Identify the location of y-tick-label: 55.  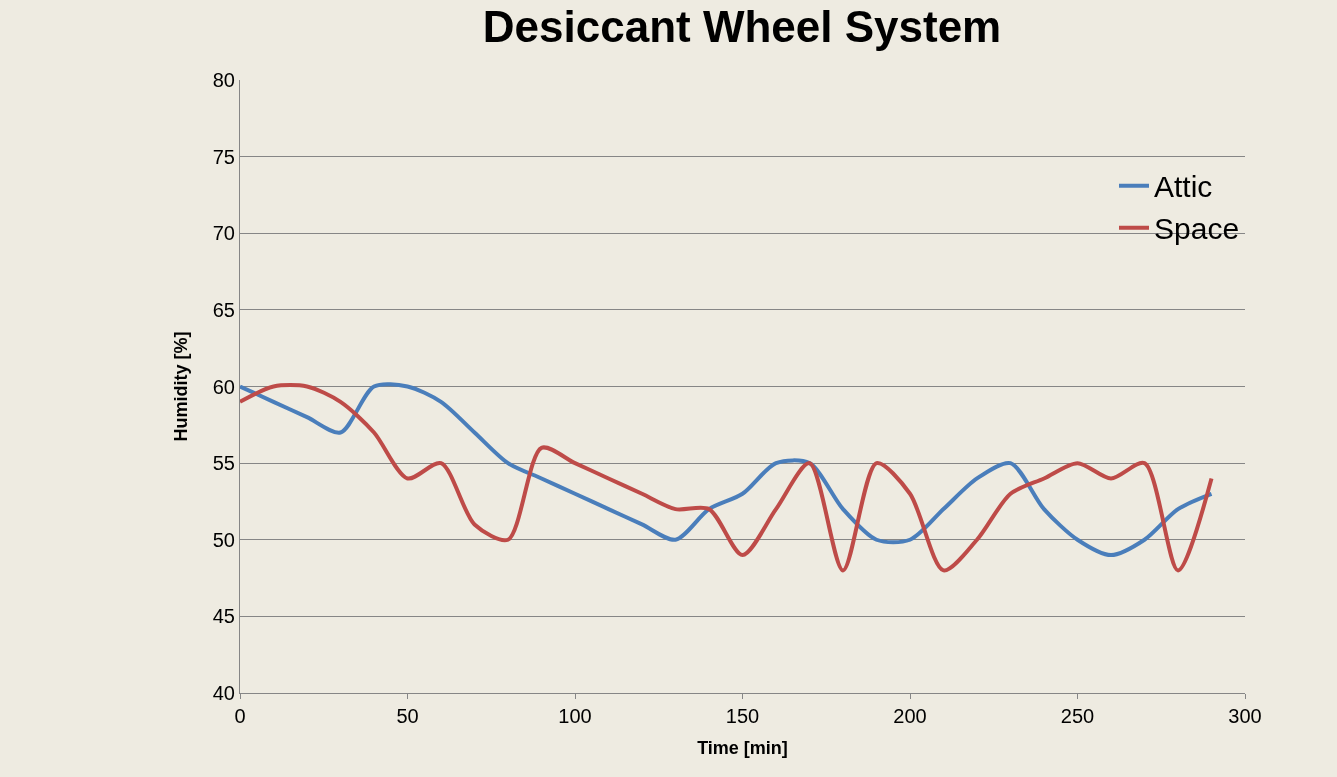
(223, 463).